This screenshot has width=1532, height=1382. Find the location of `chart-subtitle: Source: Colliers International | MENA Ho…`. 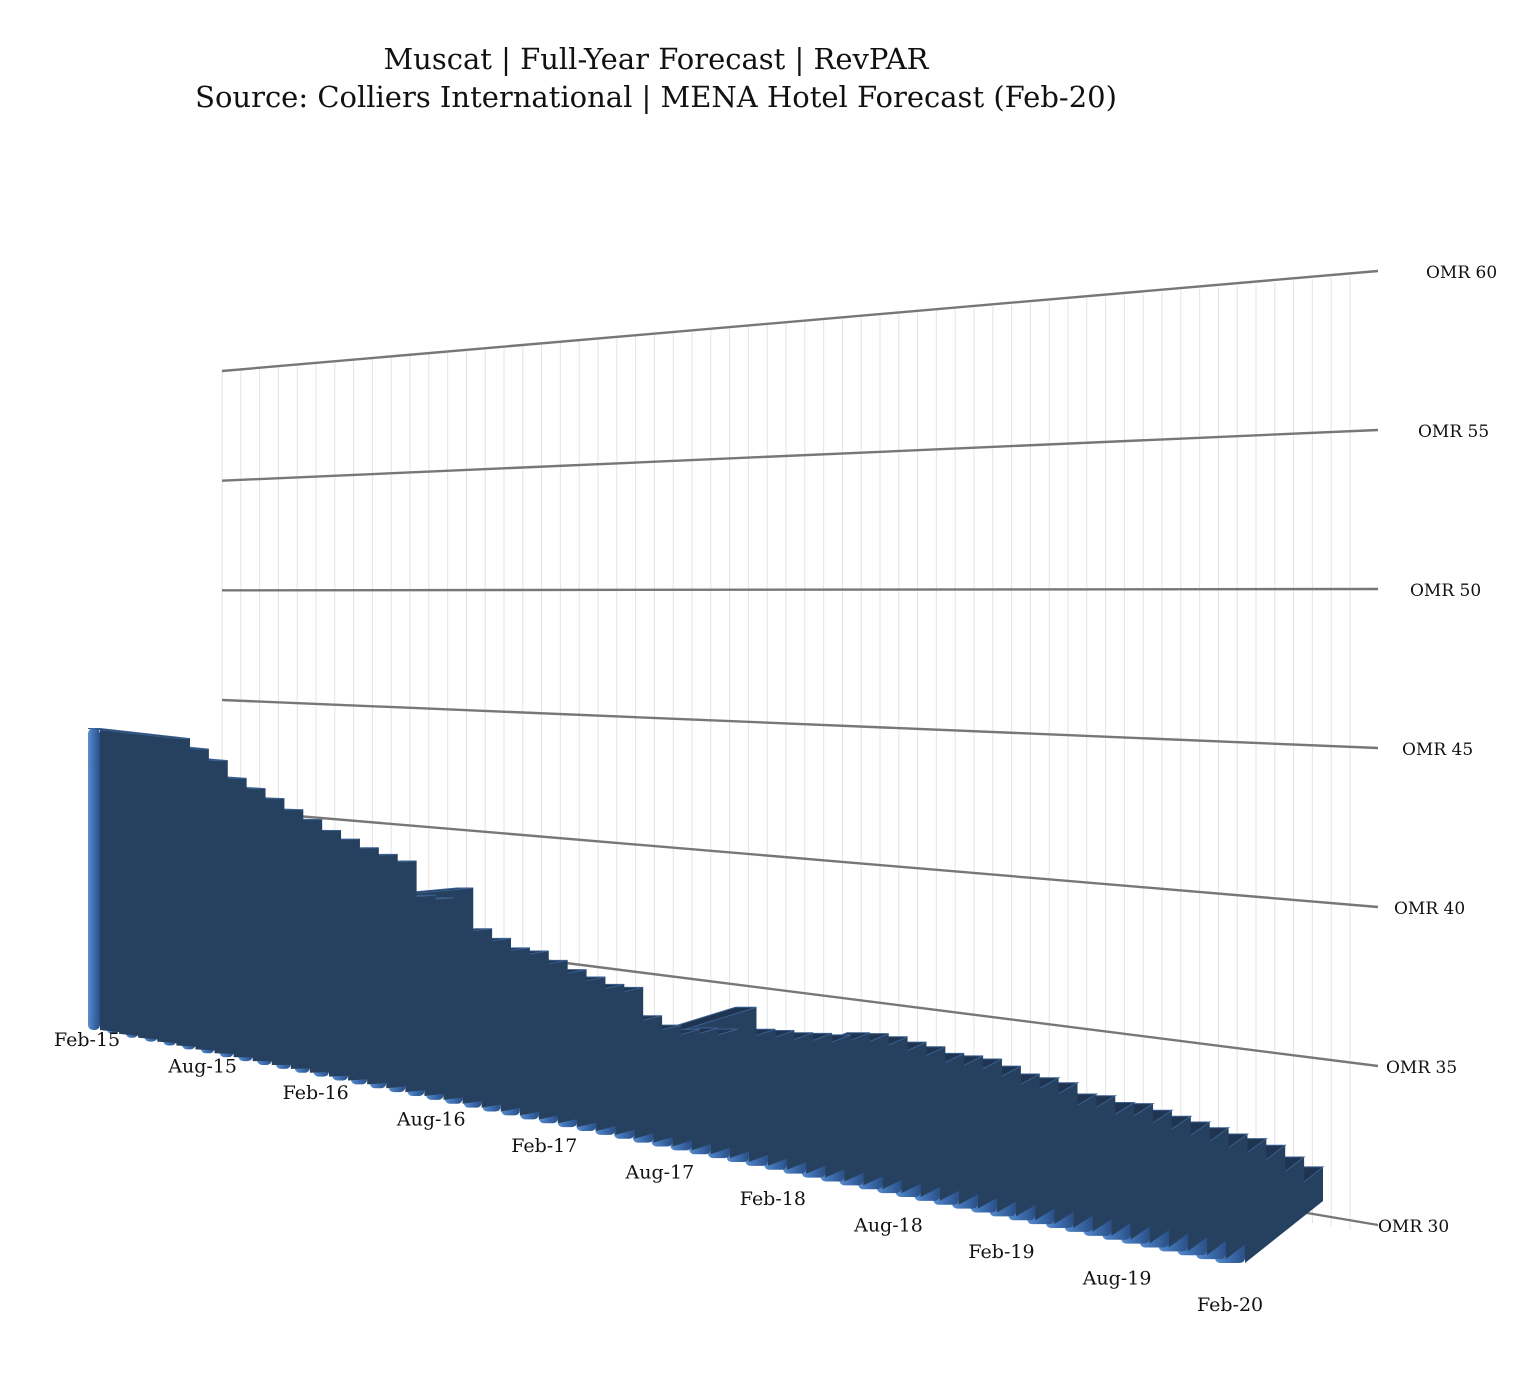

chart-subtitle: Source: Colliers International | MENA Ho… is located at coordinates (656, 97).